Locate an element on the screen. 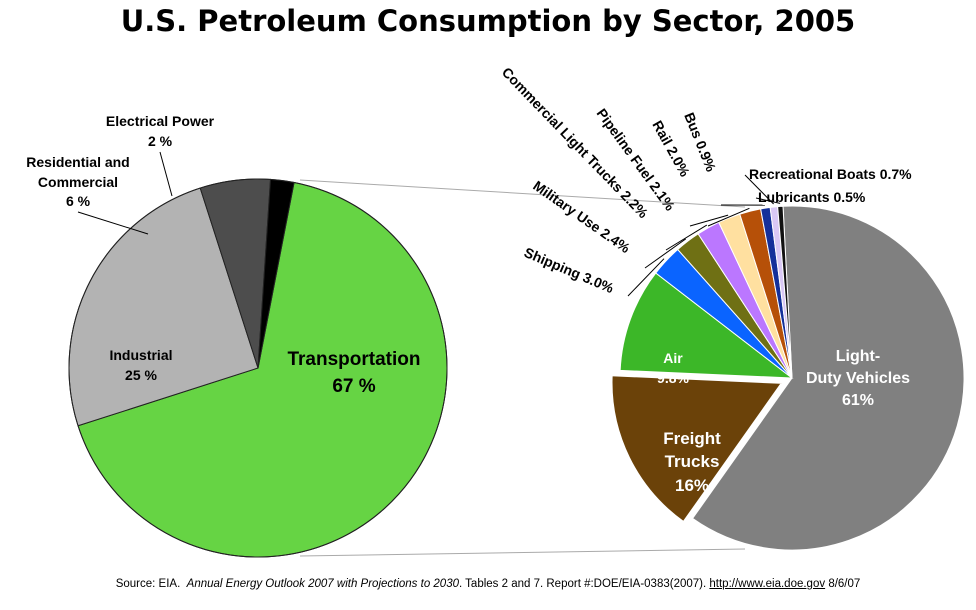 Image resolution: width=976 pixels, height=610 pixels. value-residential: 6 % is located at coordinates (78, 201).